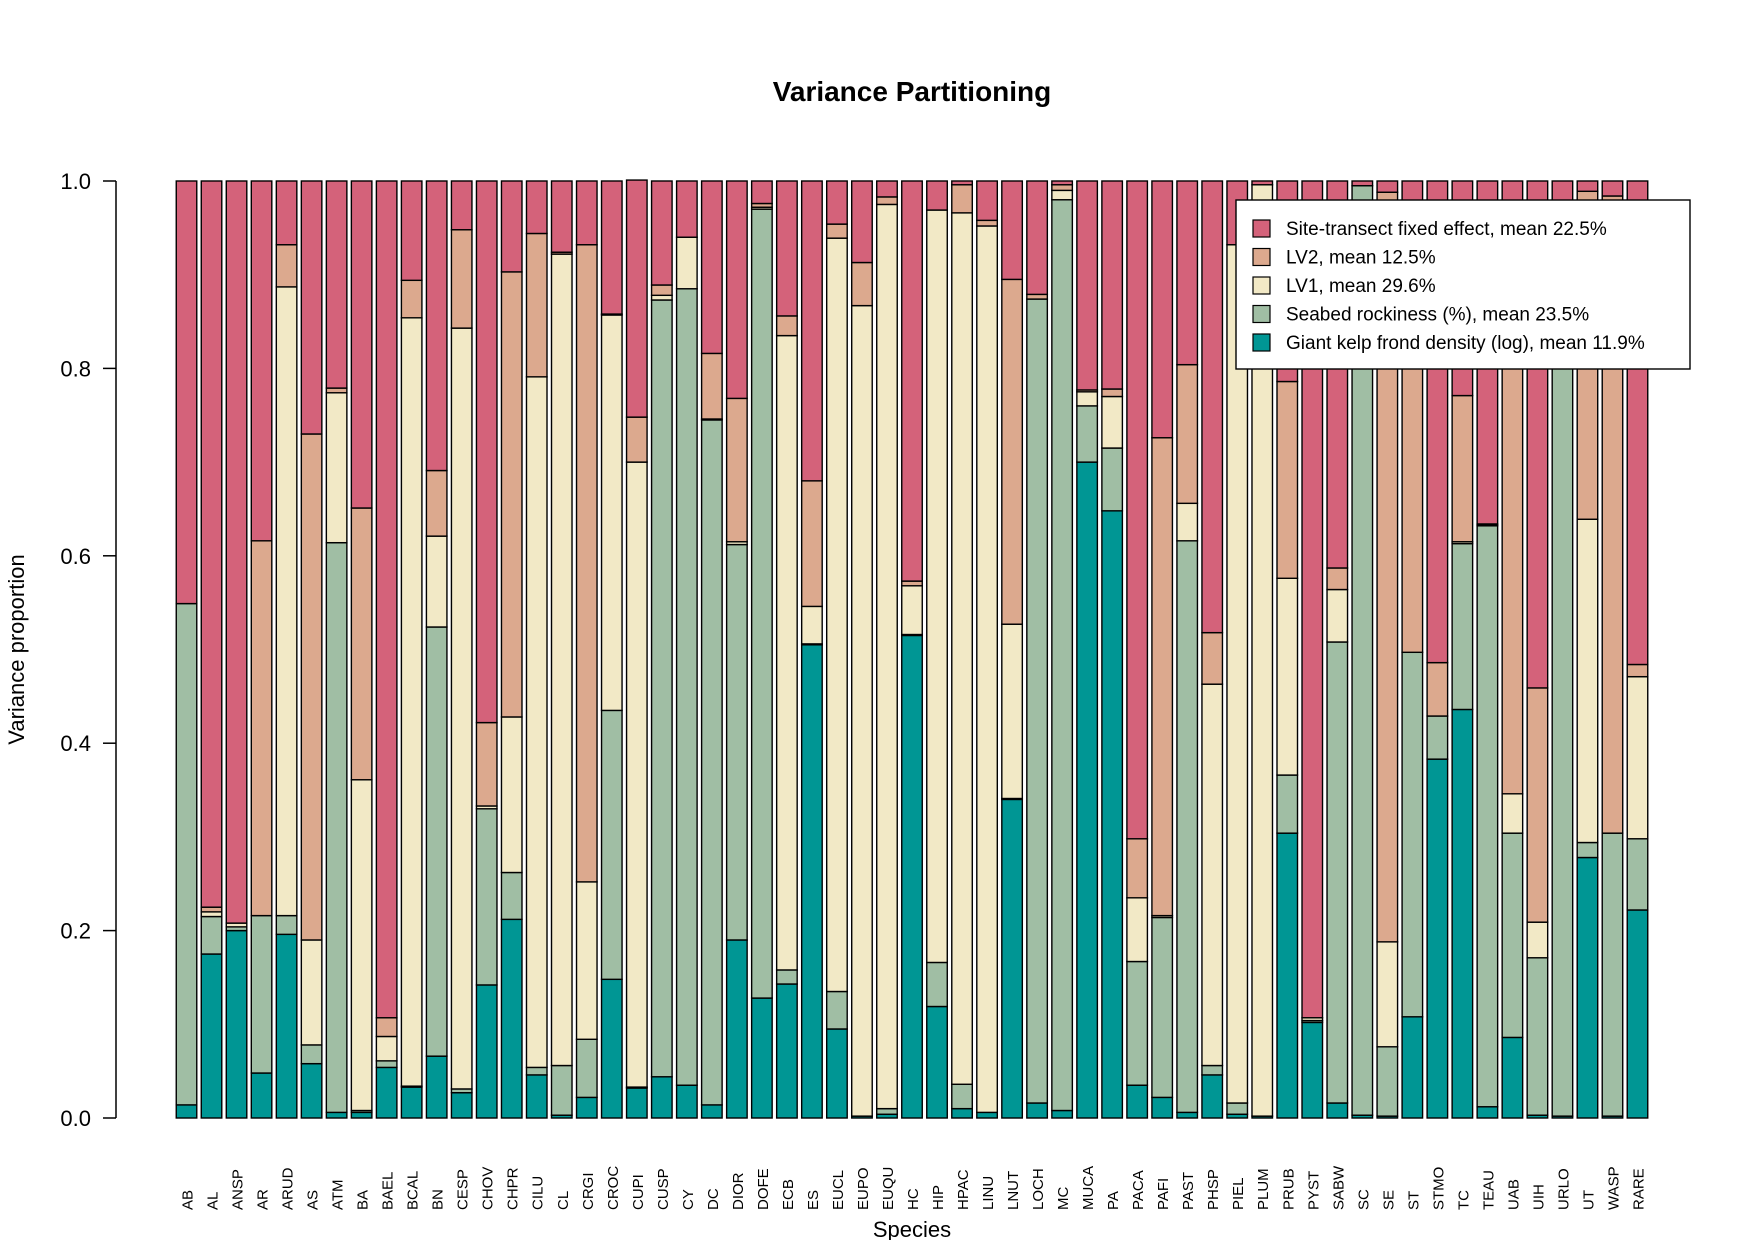 The image size is (1752, 1245). I want to click on x-tick-label: DC, so click(713, 1199).